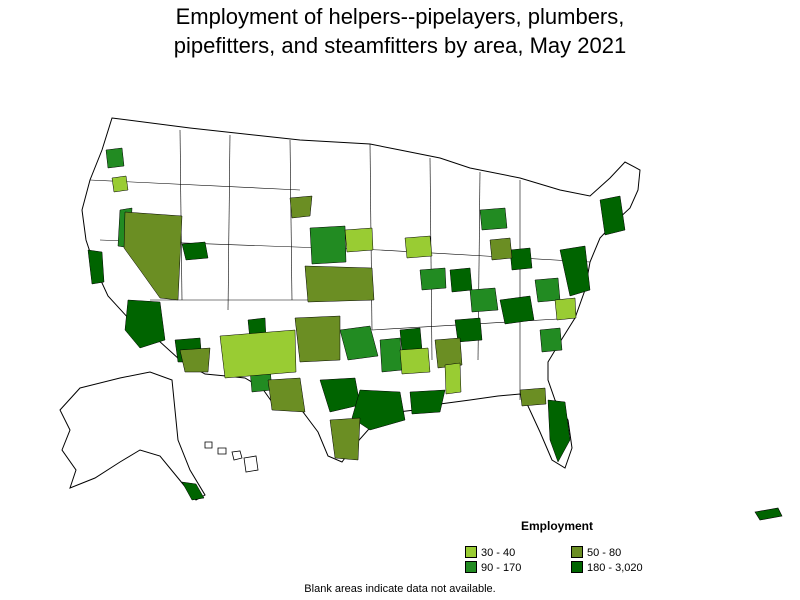 This screenshot has width=800, height=600. I want to click on legend-item-180-3020: 180 - 3,020, so click(607, 568).